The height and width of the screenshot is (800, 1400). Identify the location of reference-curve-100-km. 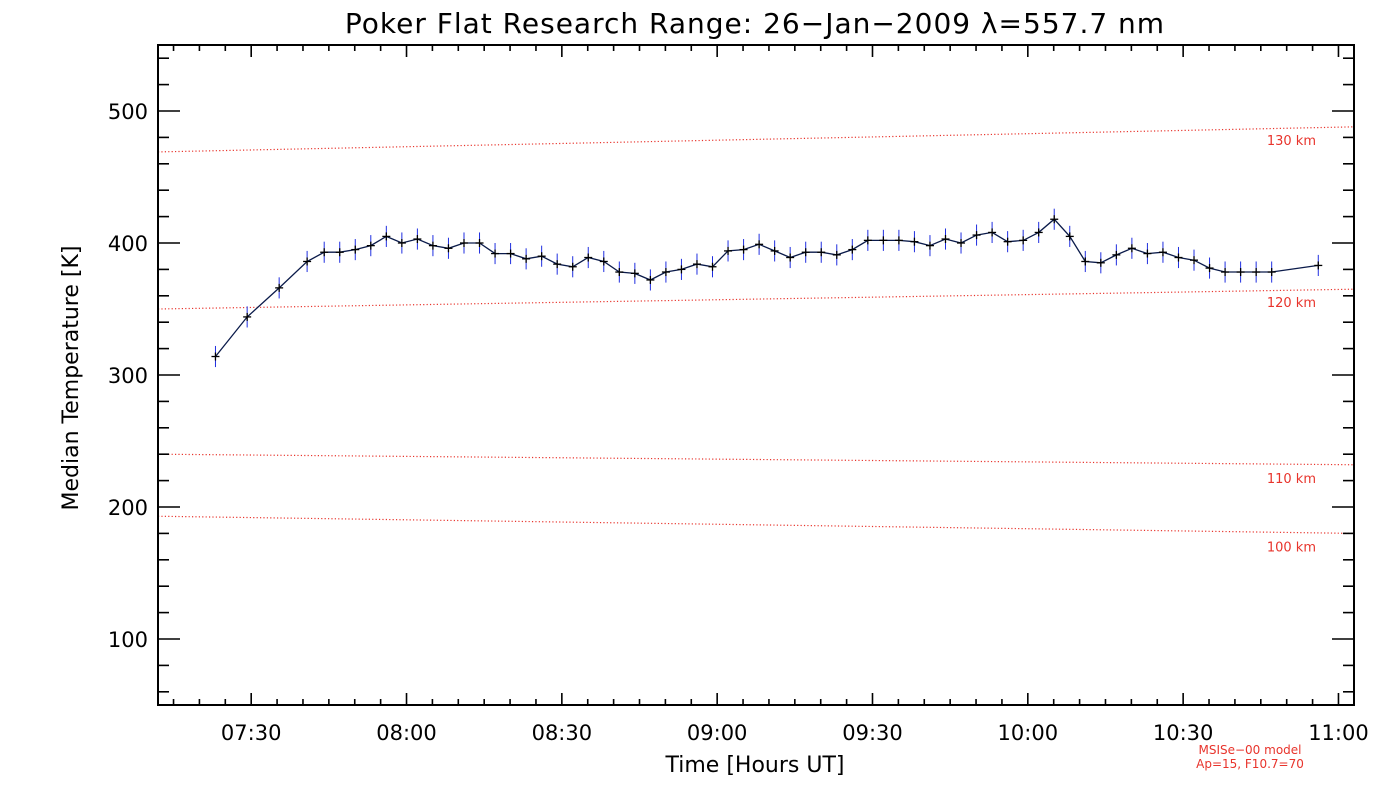
(756, 524).